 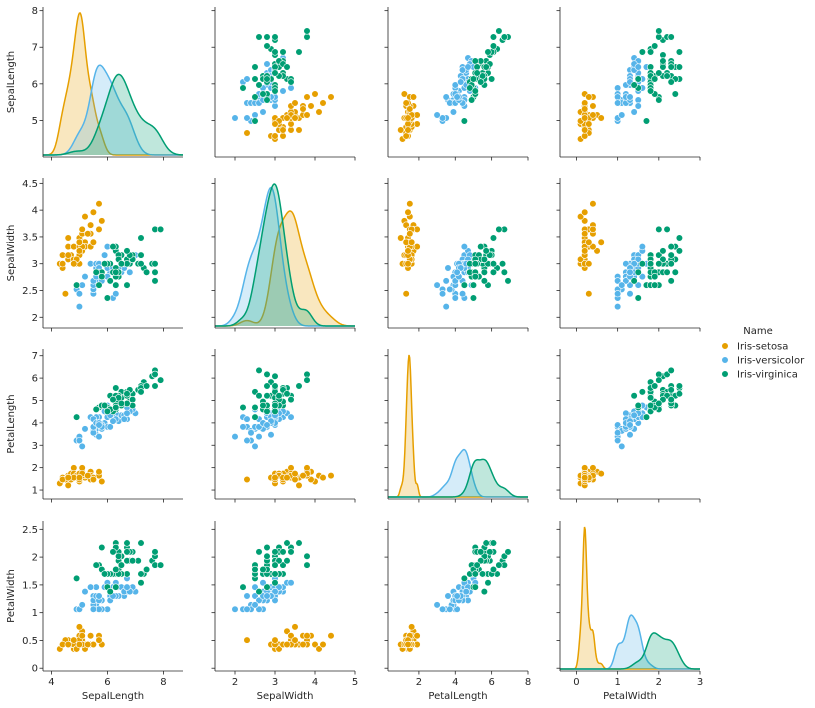 What do you see at coordinates (284, 604) in the screenshot?
I see `panel-PetalWidth-vs-SepalWidth: 2 3 4 5` at bounding box center [284, 604].